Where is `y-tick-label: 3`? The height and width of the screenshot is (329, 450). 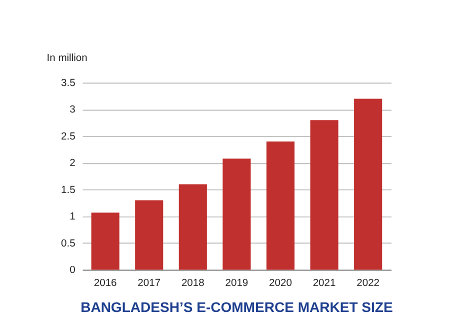 y-tick-label: 3 is located at coordinates (73, 110).